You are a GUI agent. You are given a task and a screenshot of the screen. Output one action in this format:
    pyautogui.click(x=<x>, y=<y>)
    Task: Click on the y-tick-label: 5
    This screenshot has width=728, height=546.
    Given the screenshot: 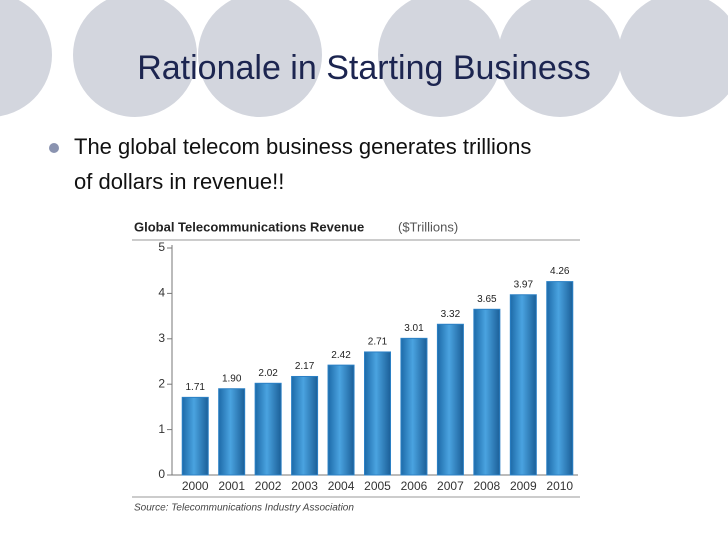 What is the action you would take?
    pyautogui.click(x=161, y=247)
    